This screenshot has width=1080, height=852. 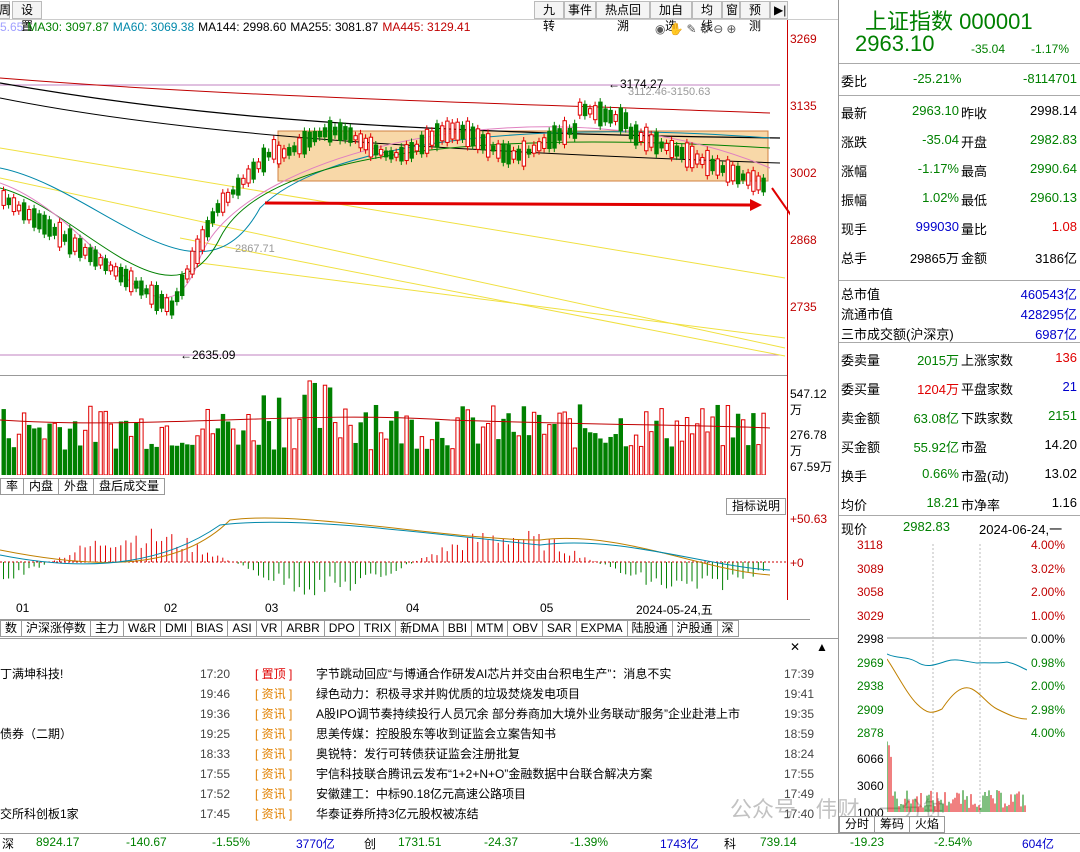 I want to click on news-time-right: 19:41, so click(x=799, y=694).